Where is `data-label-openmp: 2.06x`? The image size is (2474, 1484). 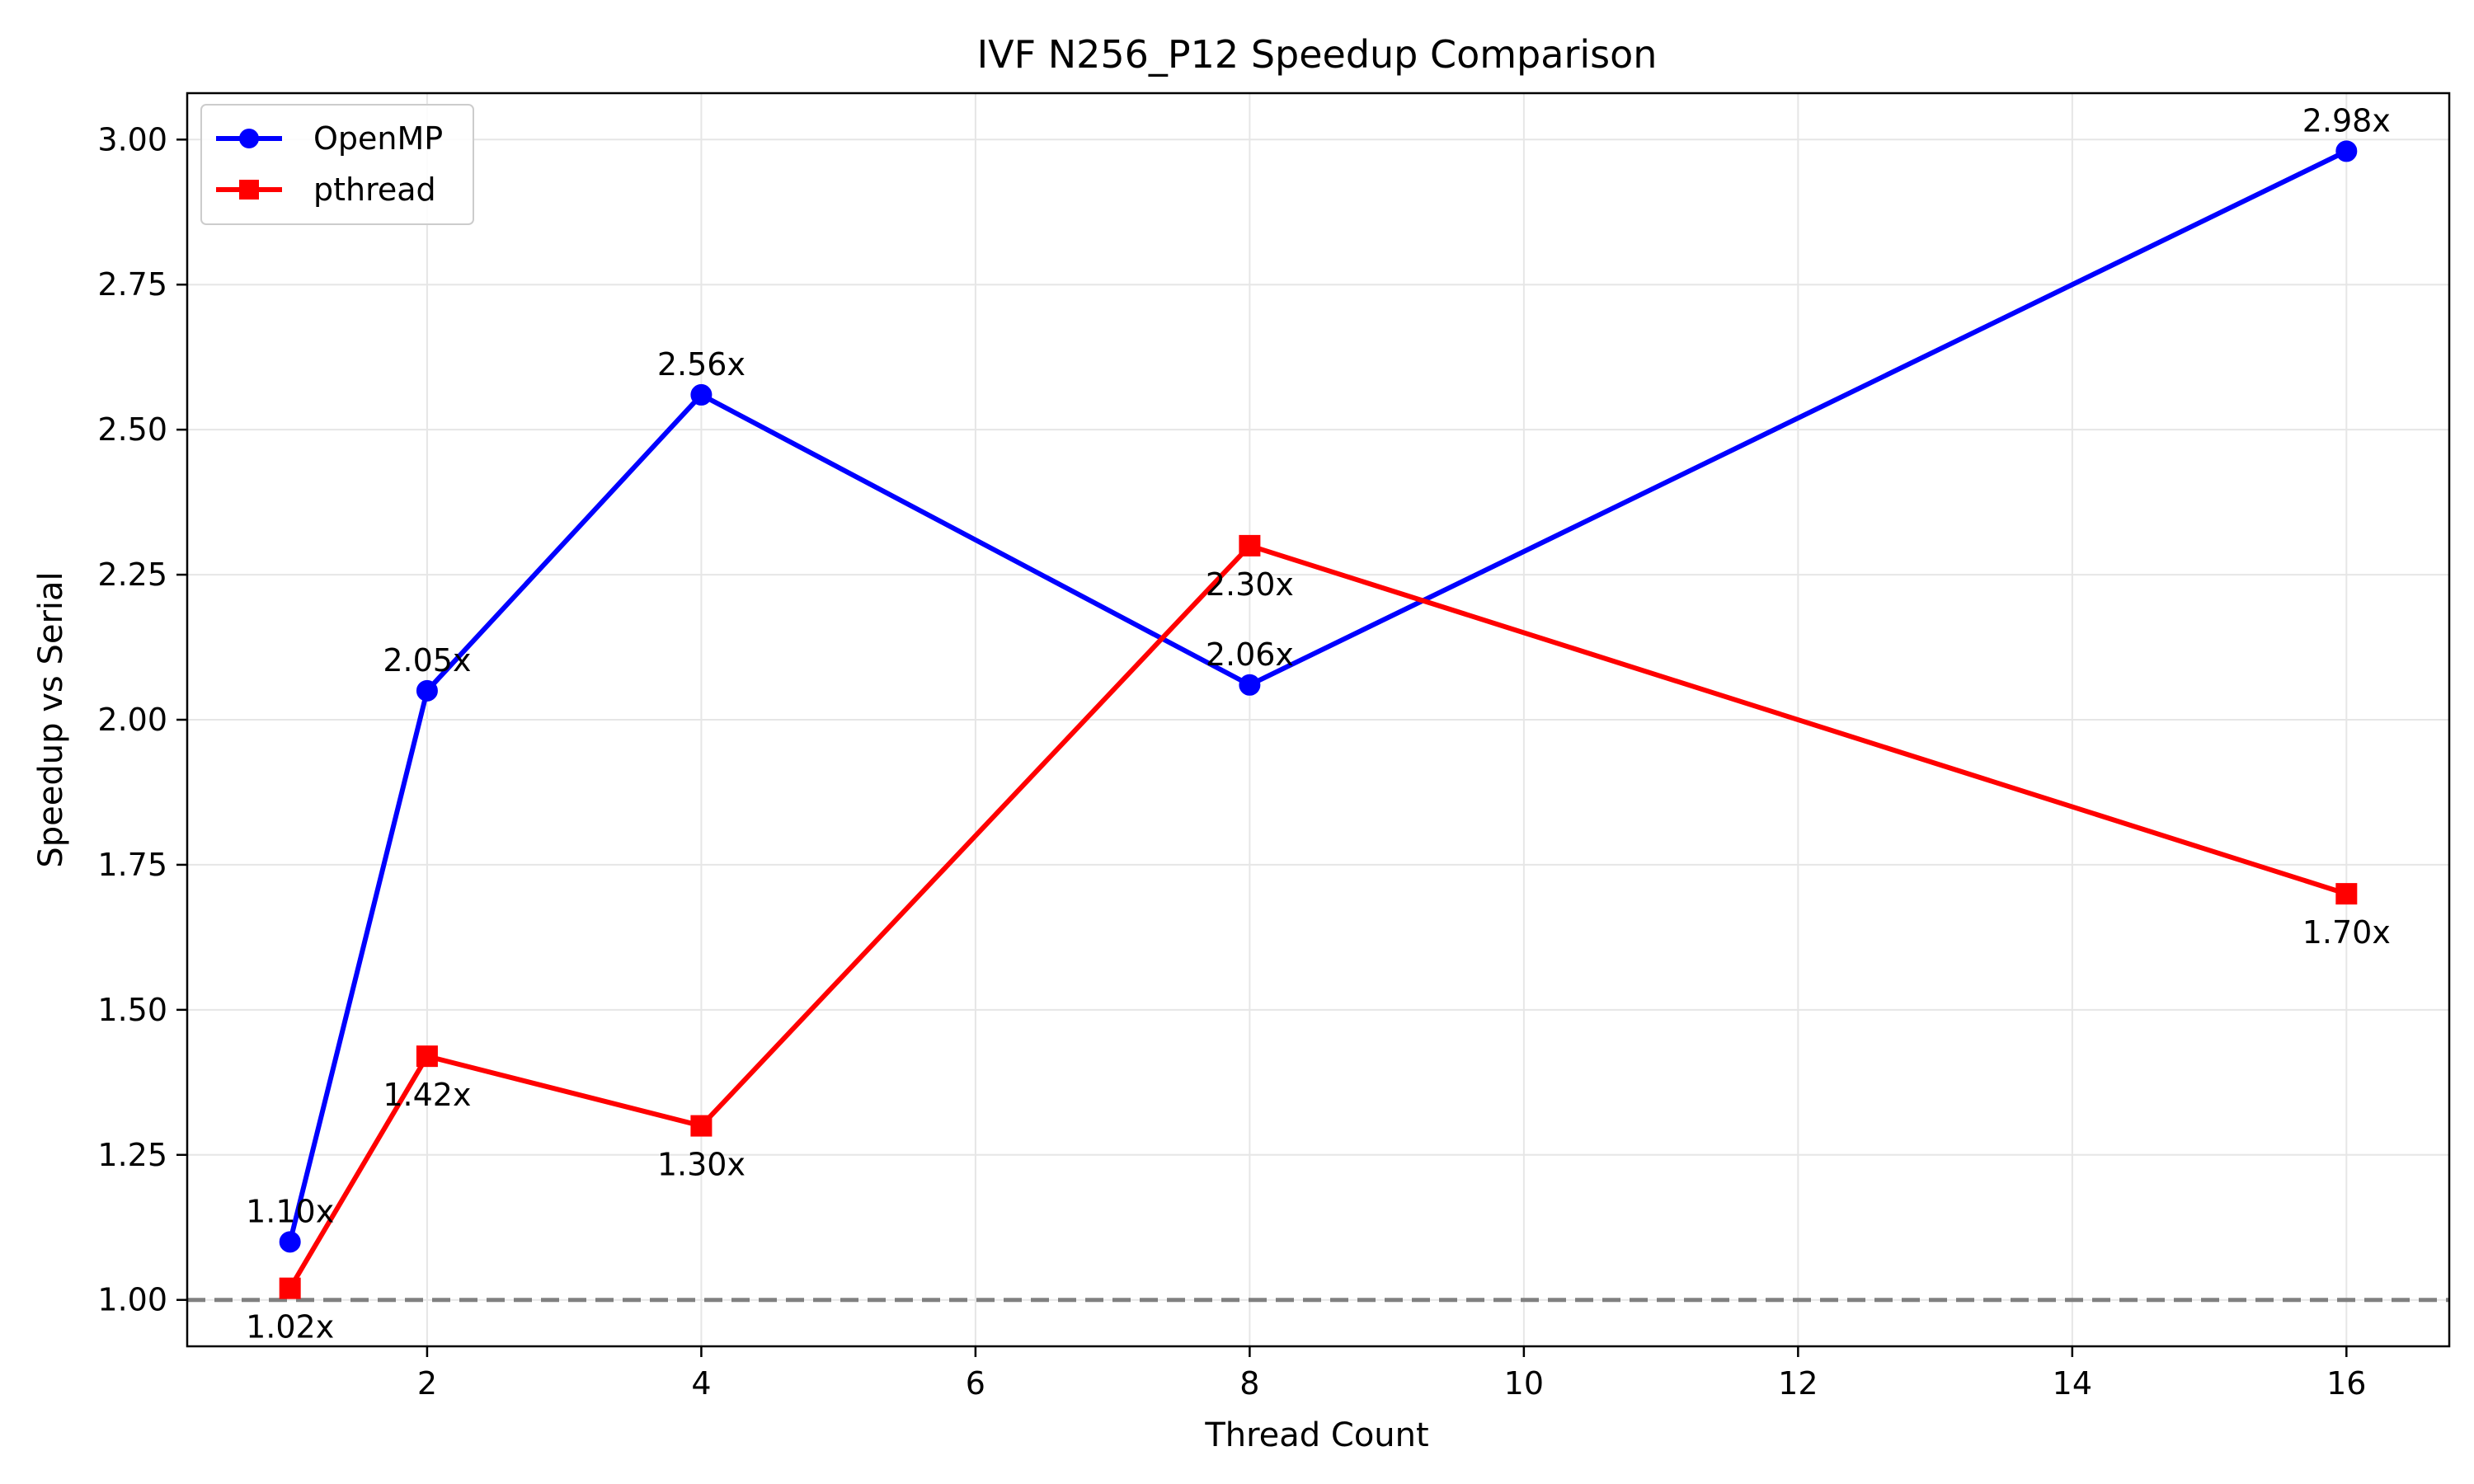 data-label-openmp: 2.06x is located at coordinates (1250, 654).